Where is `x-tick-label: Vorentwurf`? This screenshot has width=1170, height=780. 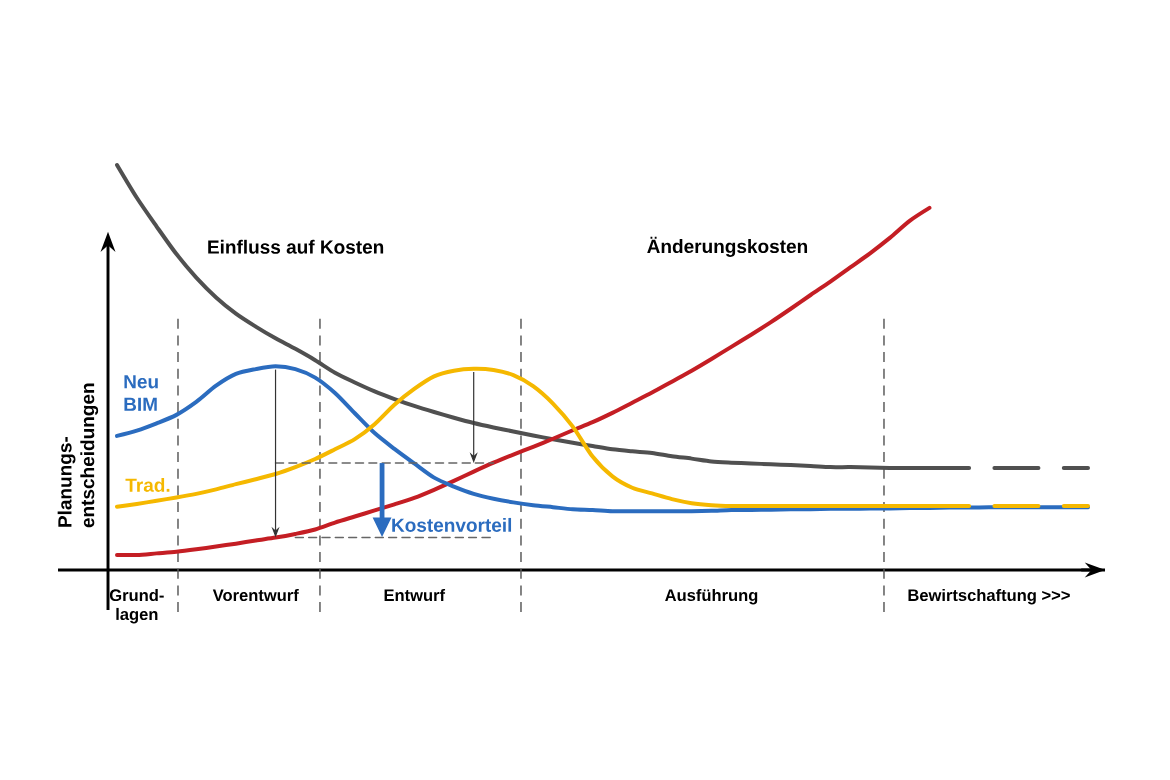
x-tick-label: Vorentwurf is located at coordinates (255, 595).